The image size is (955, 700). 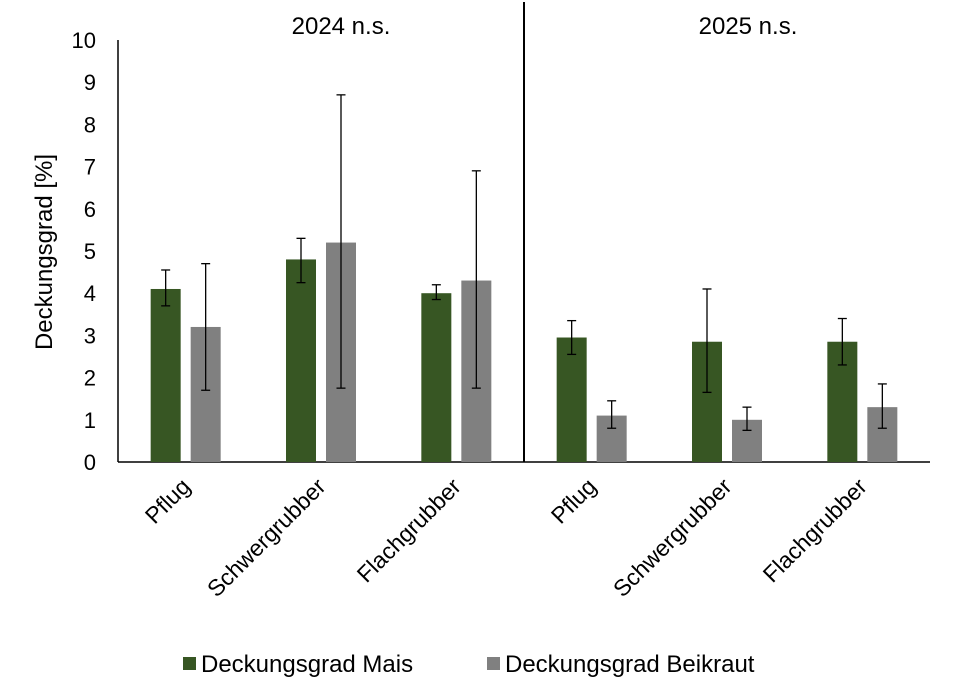 What do you see at coordinates (90, 167) in the screenshot?
I see `y-tick-label: 7` at bounding box center [90, 167].